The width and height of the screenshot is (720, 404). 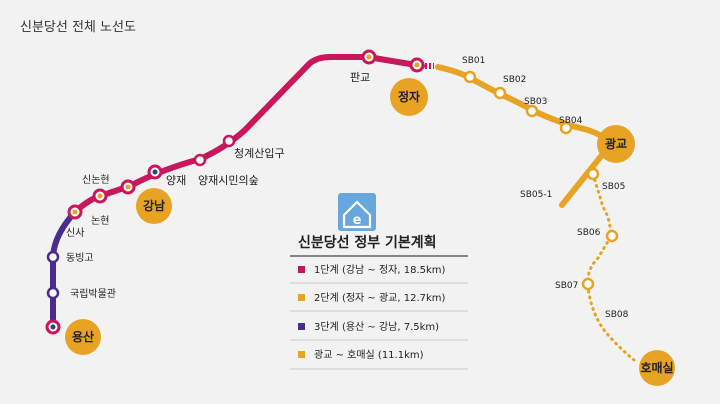 I want to click on transfer-marker-sinnonhyeon, so click(x=128, y=187).